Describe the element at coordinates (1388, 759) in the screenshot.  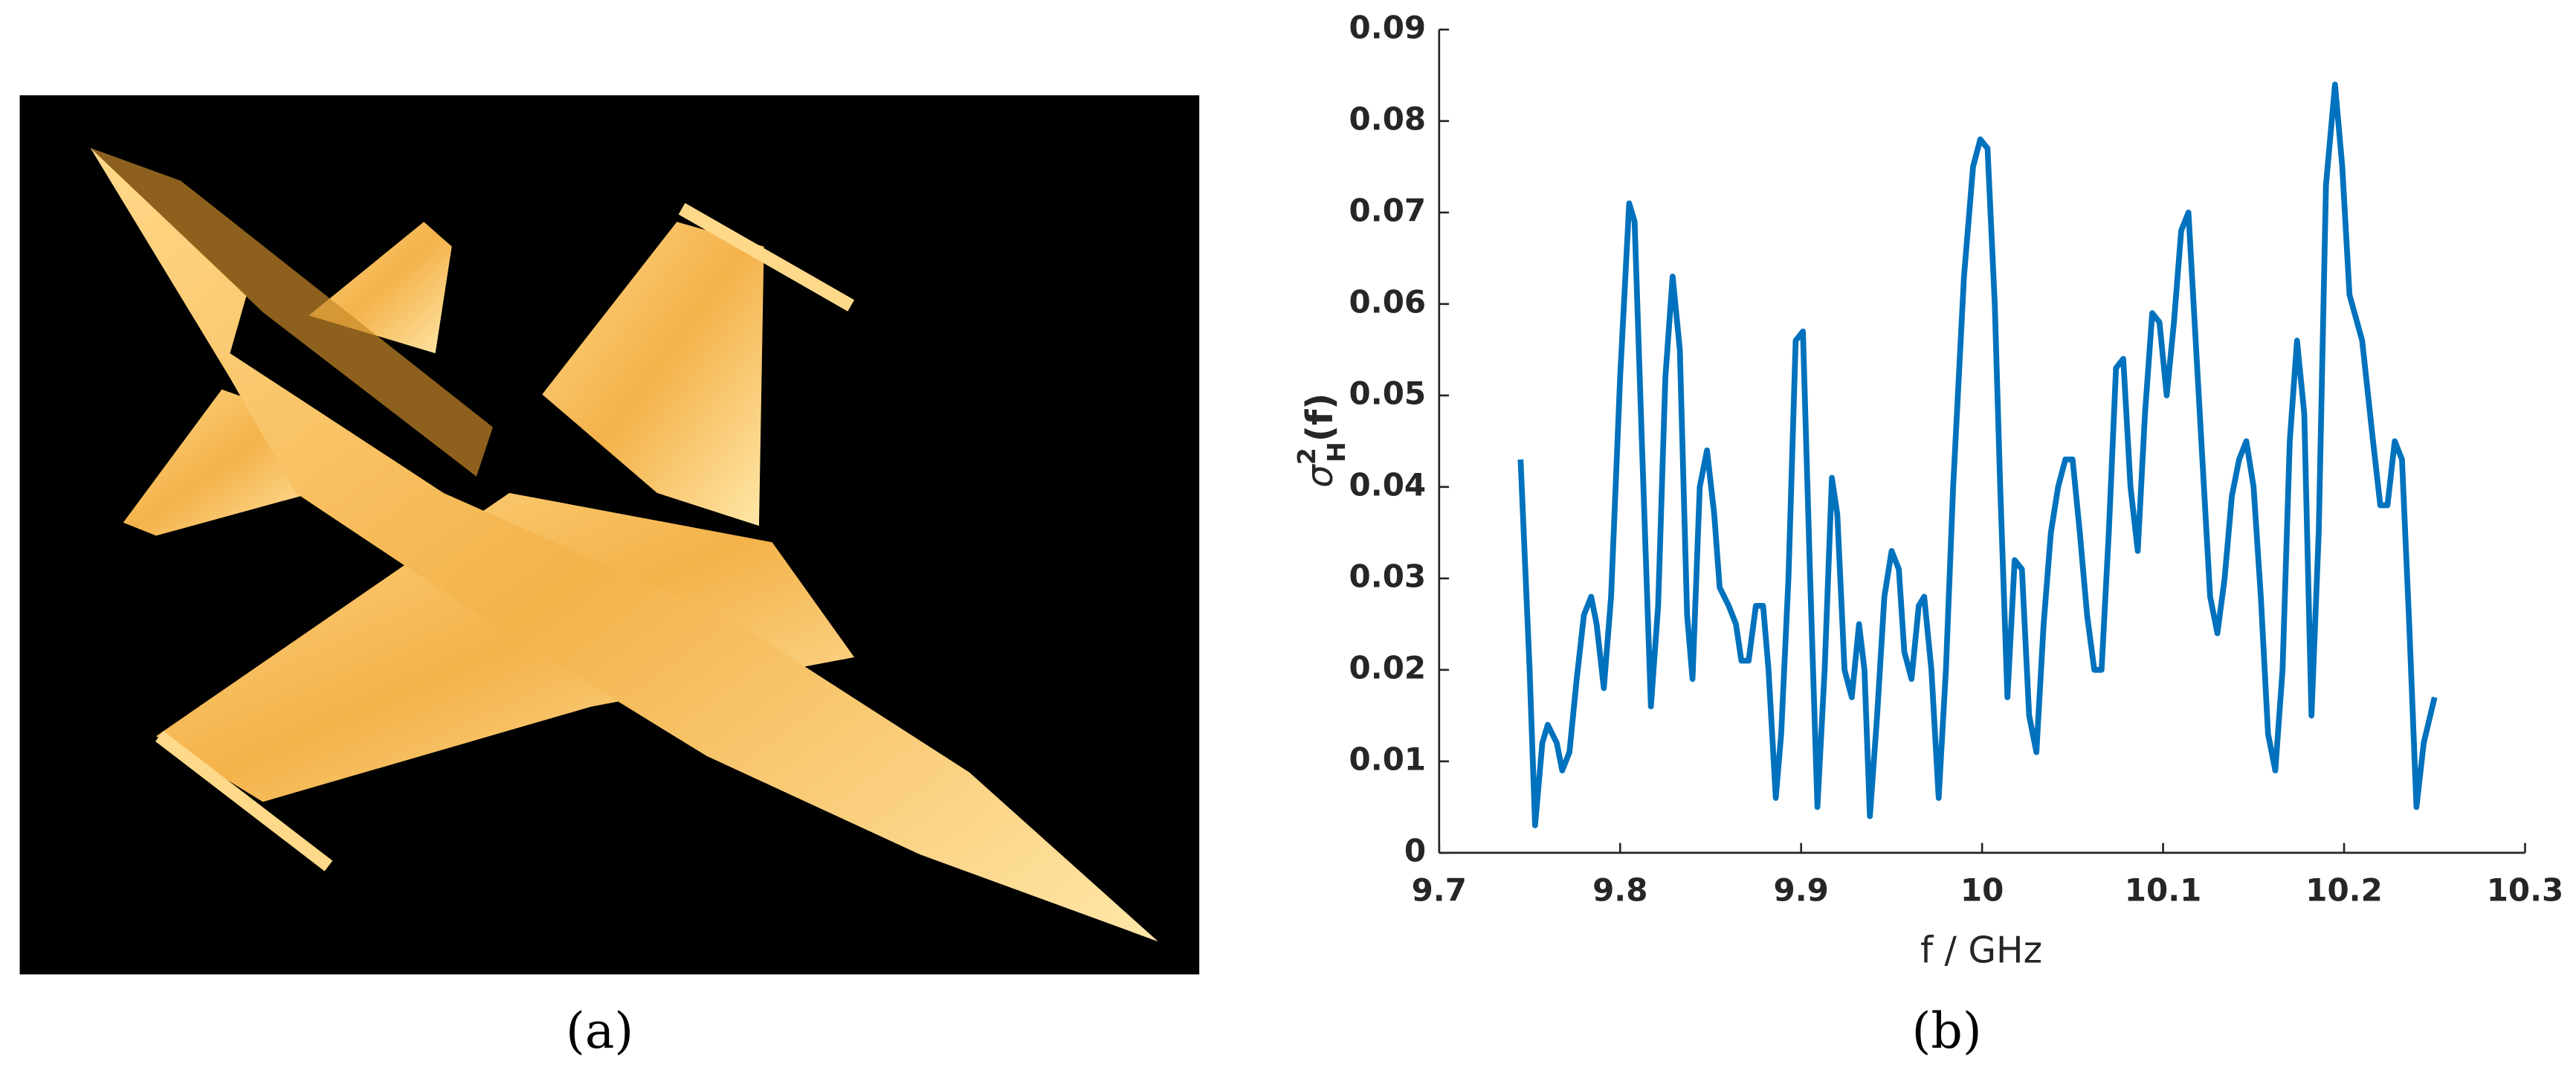
I see `y-tick-label: 0.01` at that location.